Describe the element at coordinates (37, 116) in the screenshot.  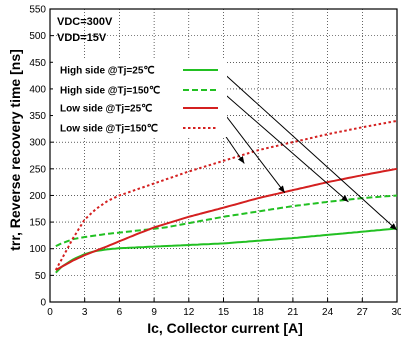
I see `y-tick-label: 350` at that location.